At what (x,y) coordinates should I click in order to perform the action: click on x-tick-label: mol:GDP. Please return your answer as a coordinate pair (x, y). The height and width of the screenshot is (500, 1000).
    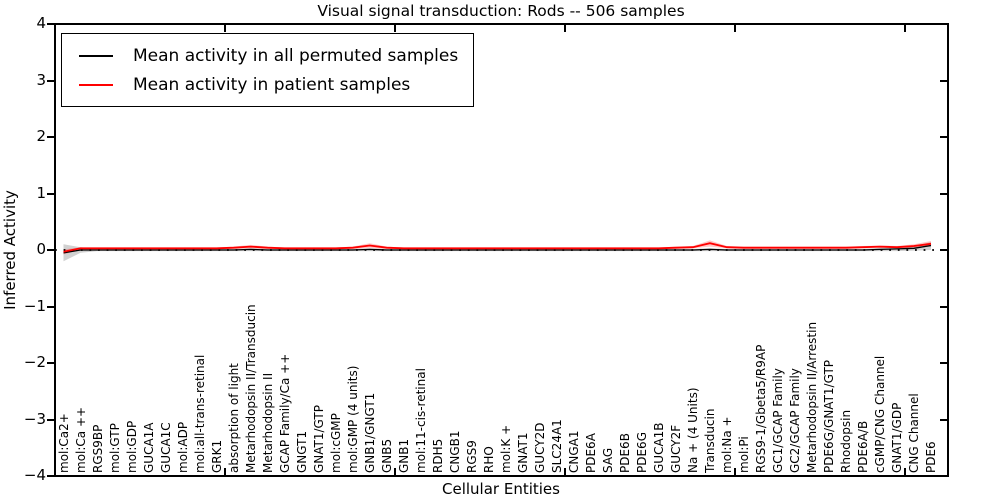
    Looking at the image, I should click on (131, 446).